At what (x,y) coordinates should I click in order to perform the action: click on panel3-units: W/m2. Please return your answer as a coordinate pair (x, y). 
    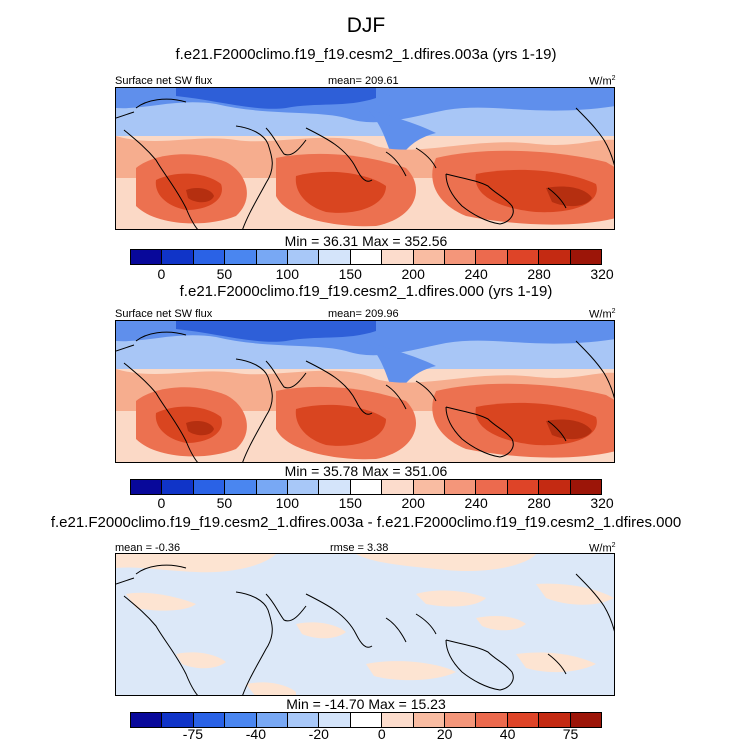
    Looking at the image, I should click on (602, 548).